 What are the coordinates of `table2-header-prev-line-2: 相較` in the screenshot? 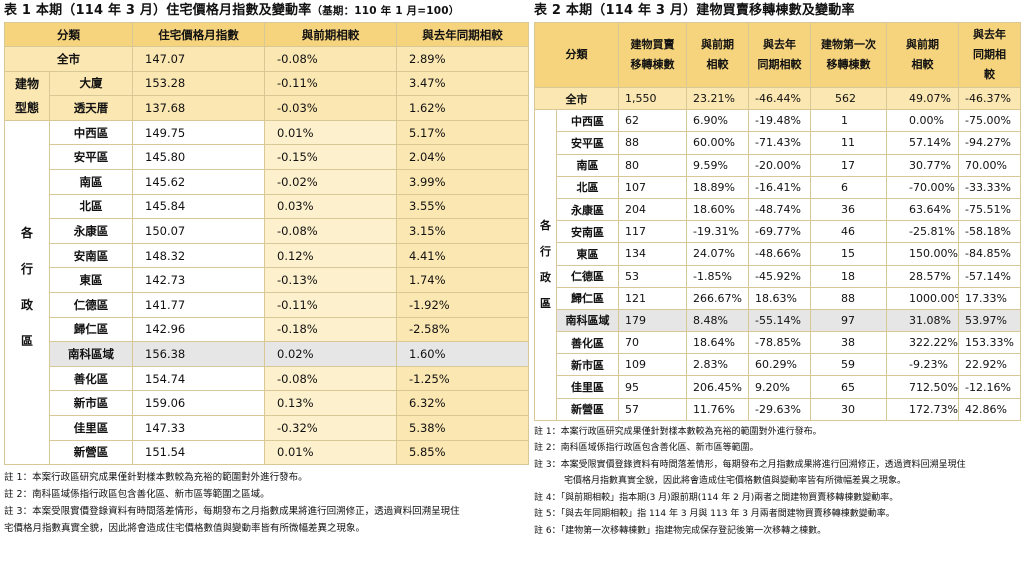 It's located at (717, 64).